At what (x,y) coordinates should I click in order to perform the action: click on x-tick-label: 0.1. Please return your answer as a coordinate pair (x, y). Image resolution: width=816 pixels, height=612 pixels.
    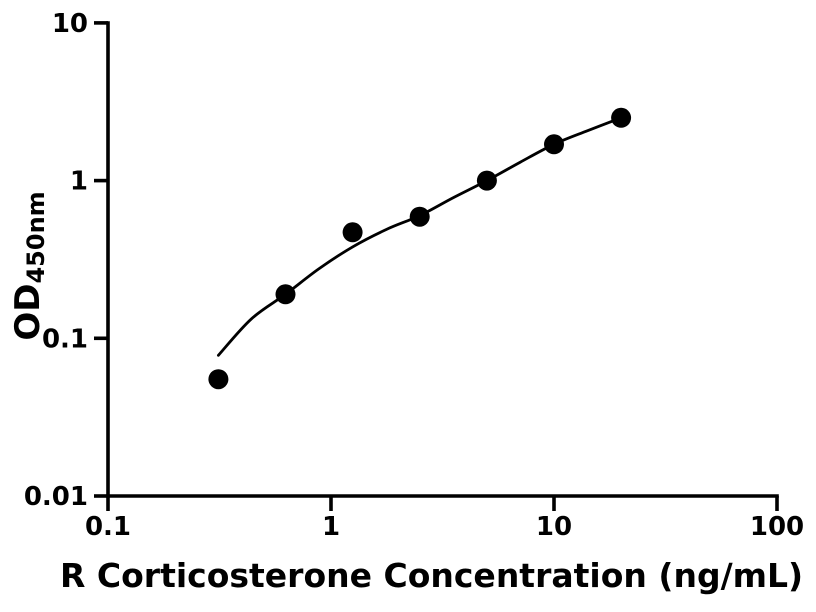
    Looking at the image, I should click on (108, 527).